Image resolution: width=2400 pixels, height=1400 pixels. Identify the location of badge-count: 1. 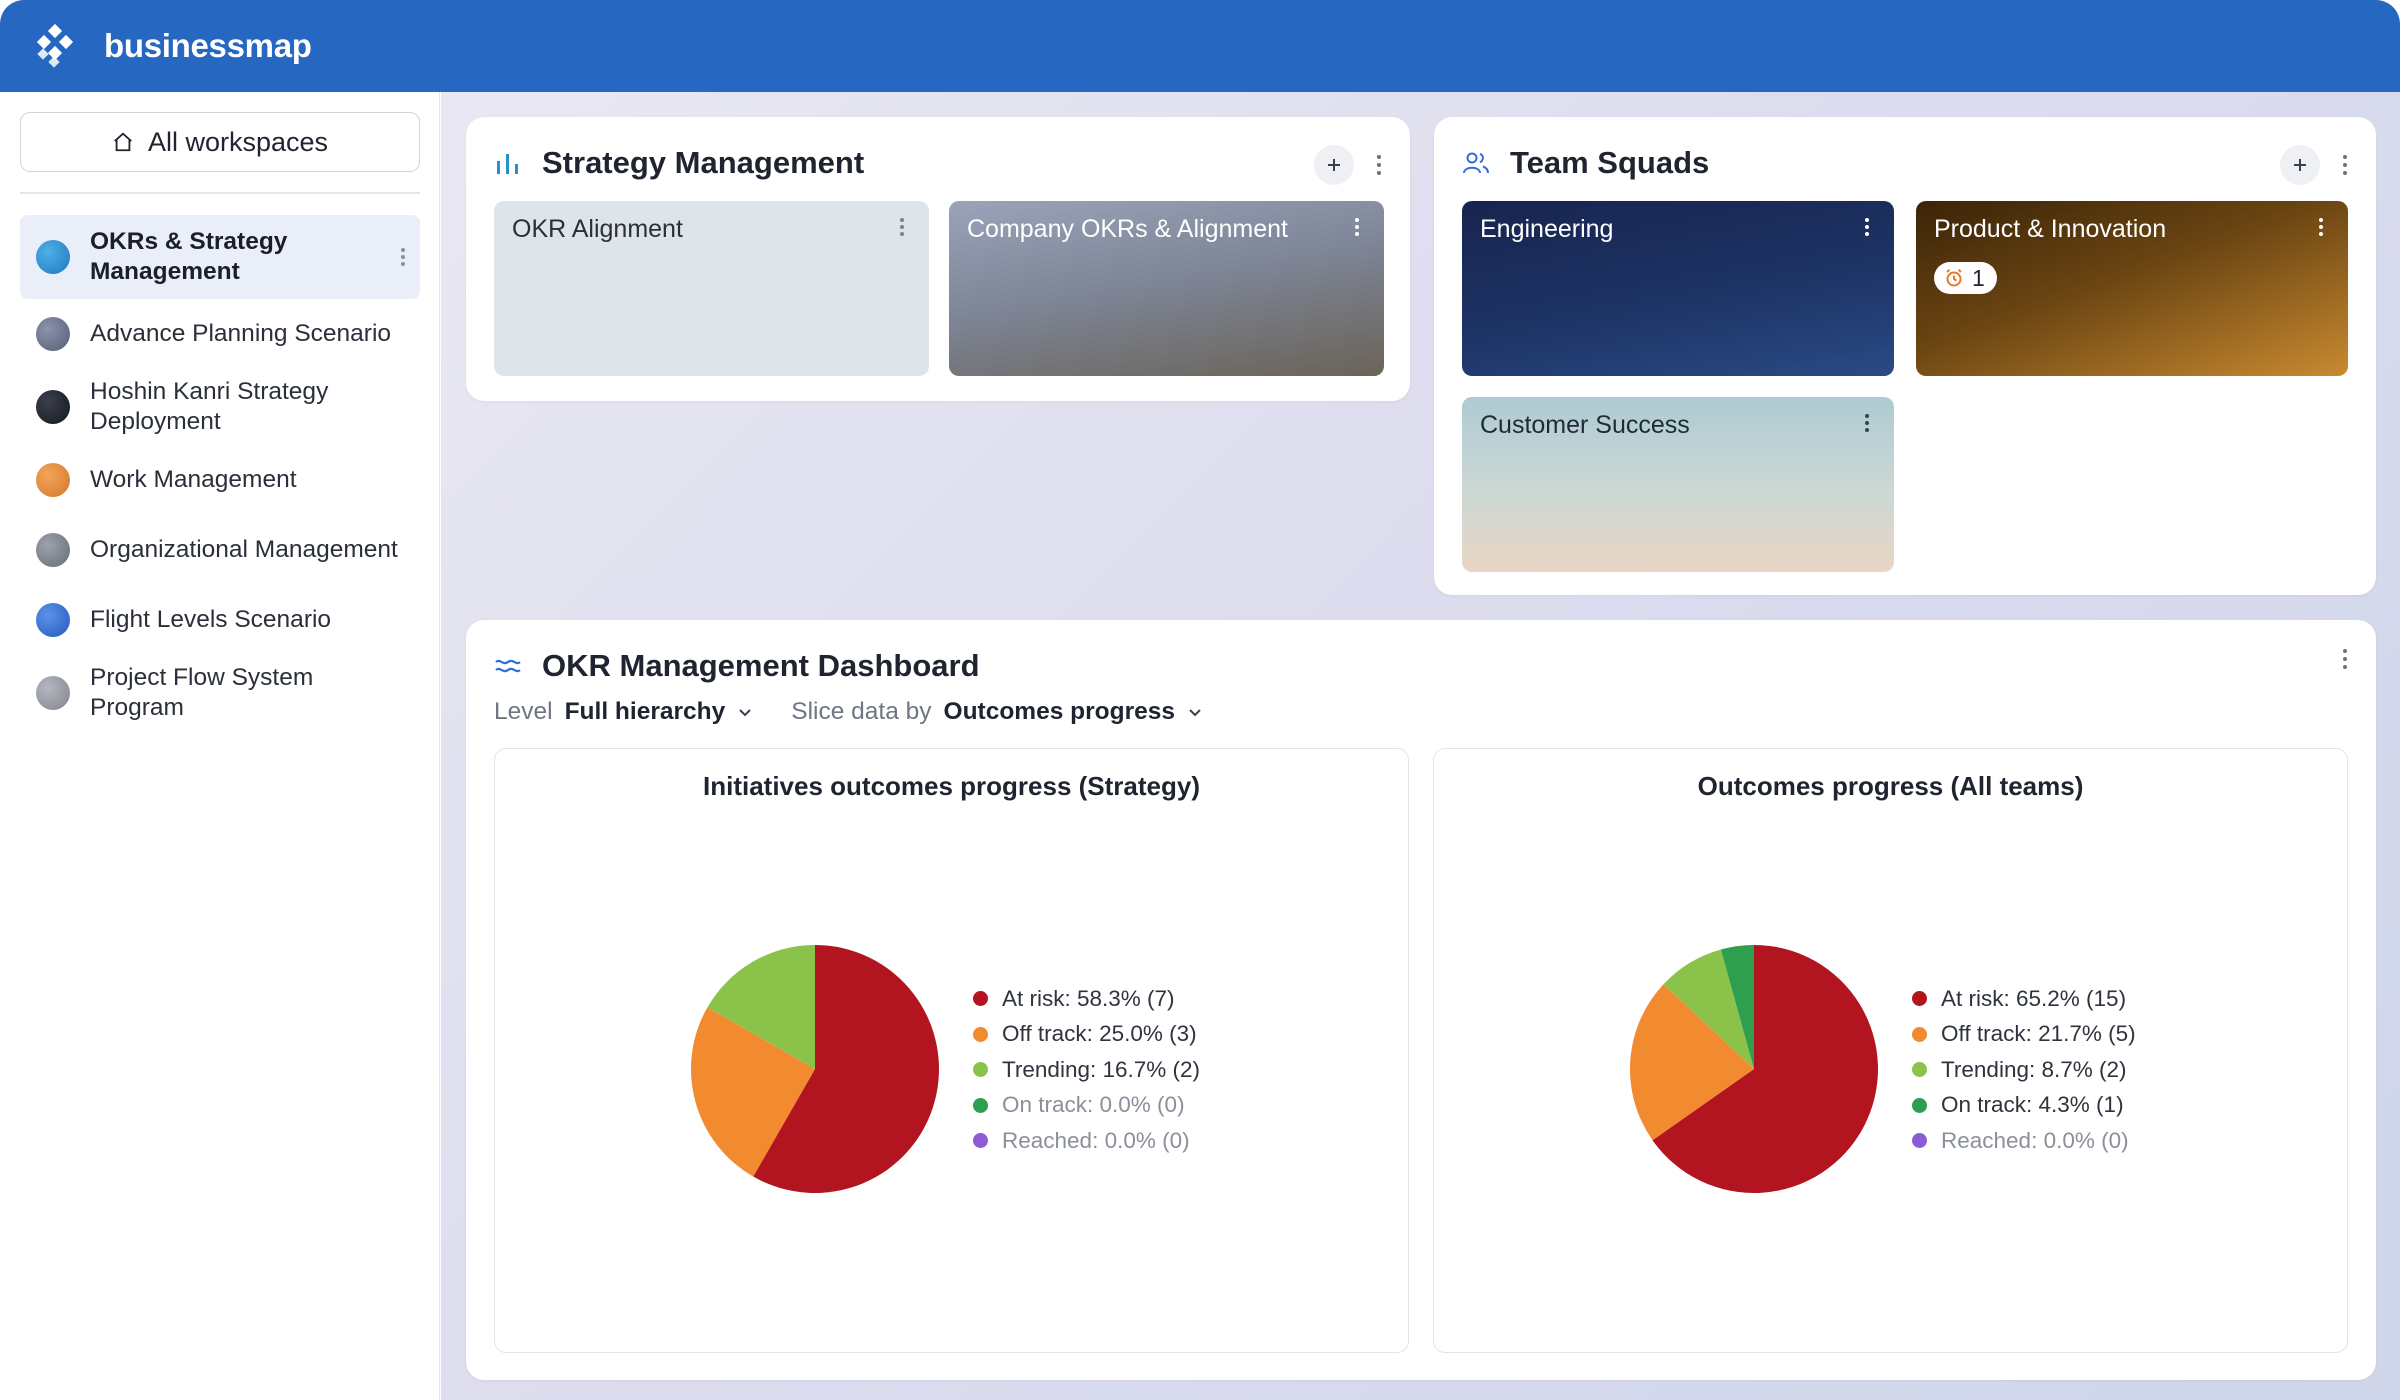
(1978, 277).